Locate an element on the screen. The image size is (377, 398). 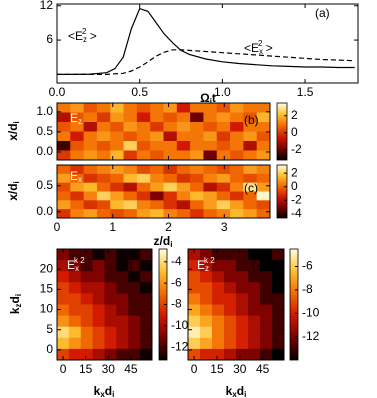
x-axis-label: z/di is located at coordinates (163, 241).